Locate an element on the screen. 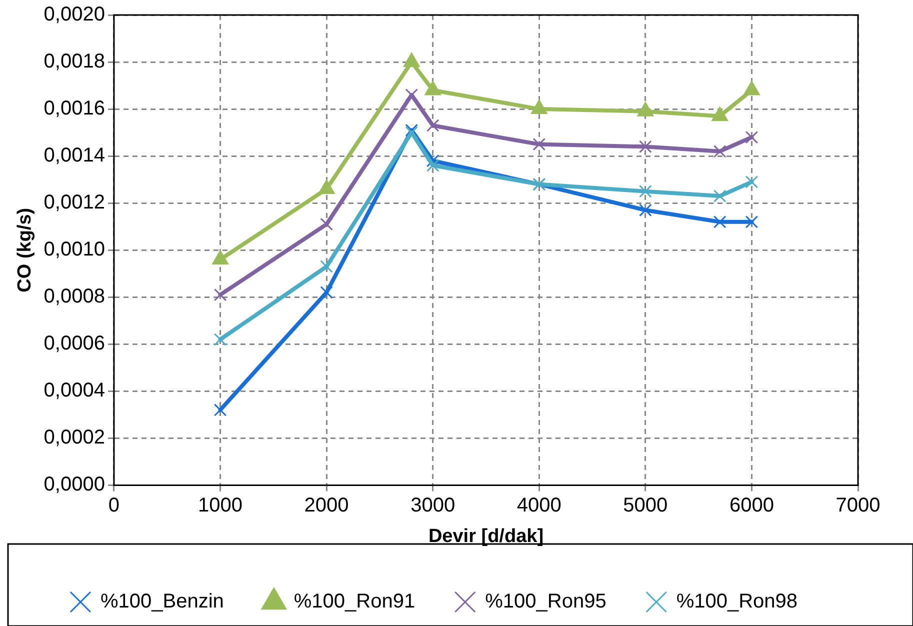 Image resolution: width=913 pixels, height=626 pixels. legend-label: %100_Ron91 is located at coordinates (355, 601).